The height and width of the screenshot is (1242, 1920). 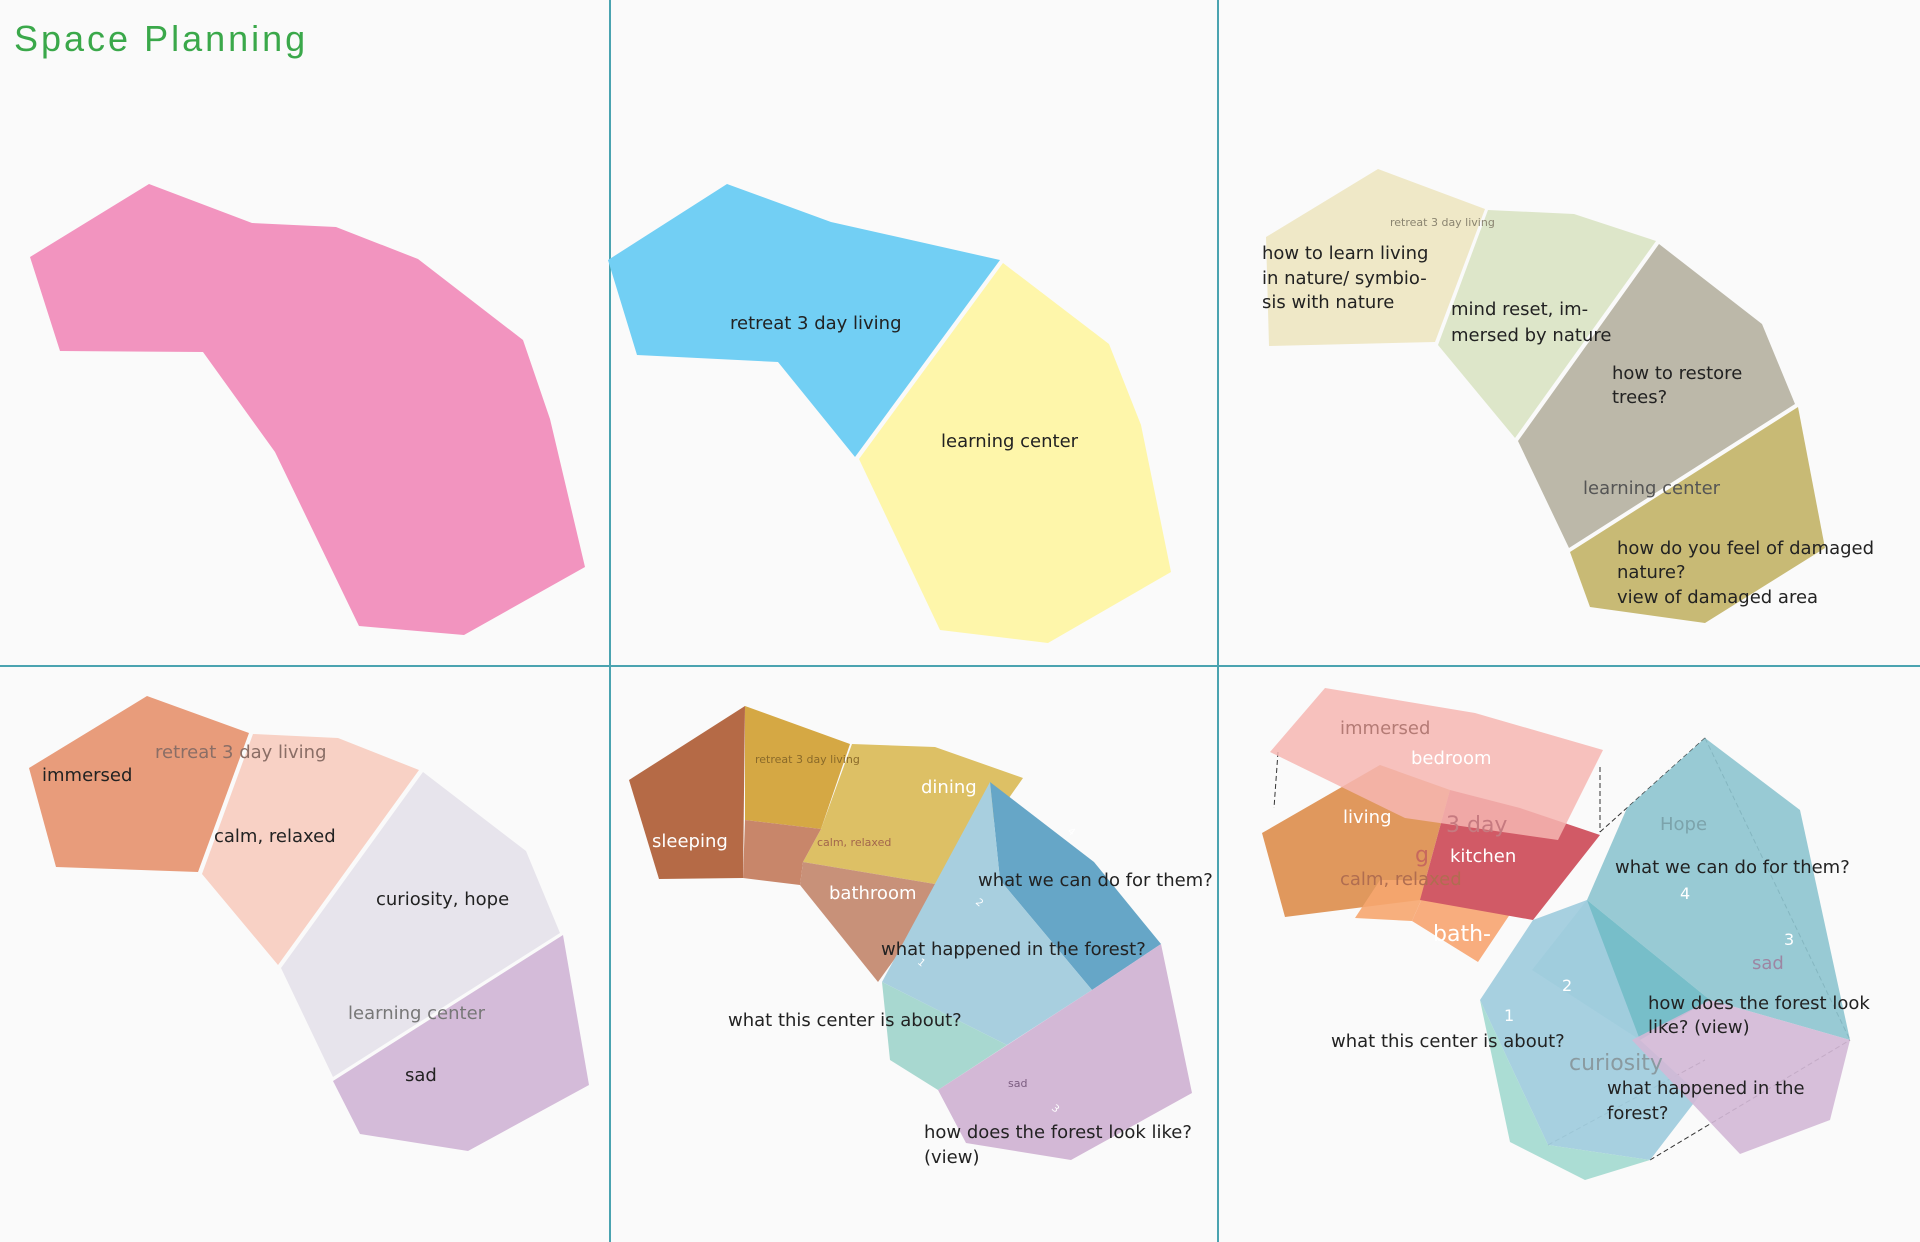 What do you see at coordinates (1392, 900) in the screenshot?
I see `zone-calm-relaxed` at bounding box center [1392, 900].